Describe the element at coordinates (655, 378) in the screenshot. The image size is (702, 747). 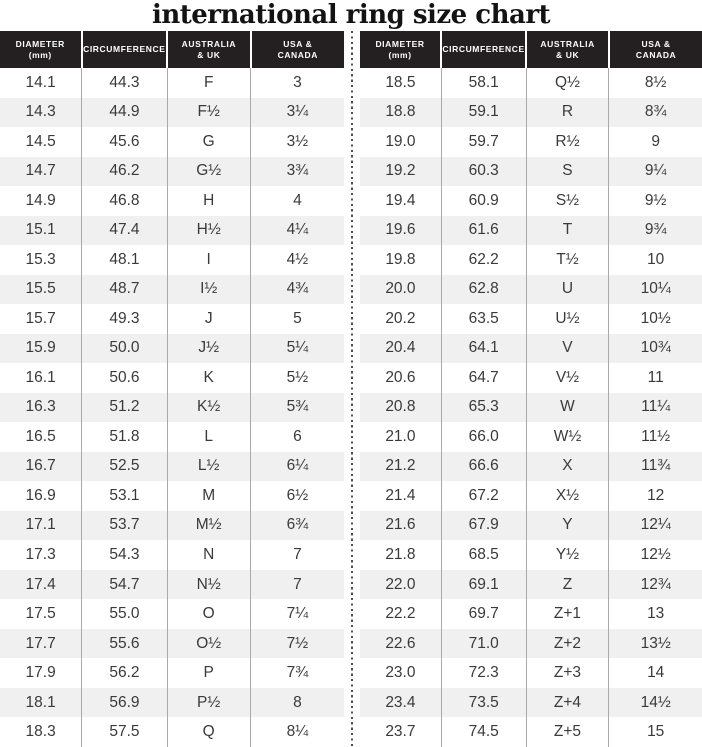
I see `table-cell: 11` at that location.